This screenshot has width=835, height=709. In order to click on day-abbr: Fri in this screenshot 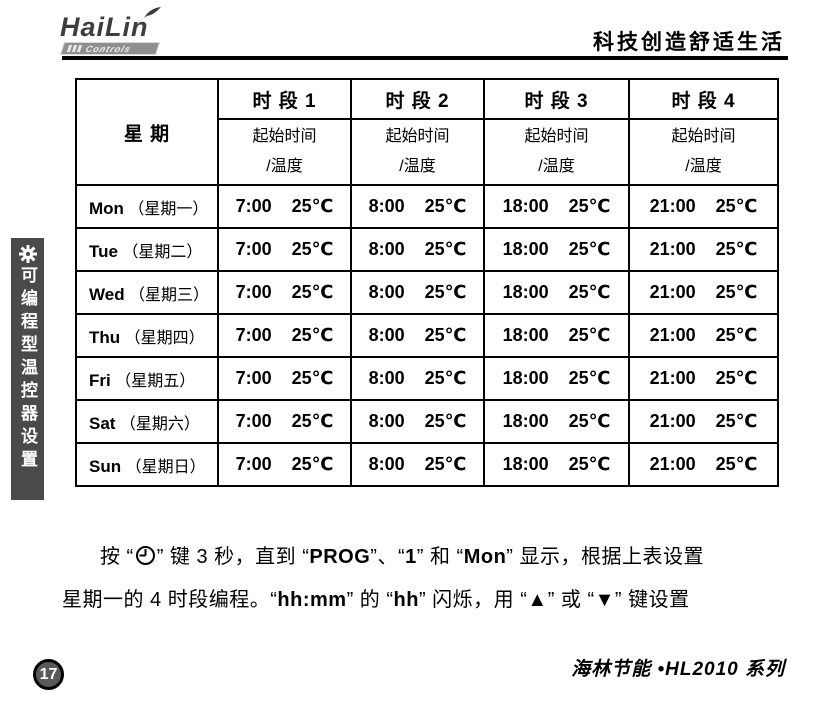, I will do `click(100, 380)`.